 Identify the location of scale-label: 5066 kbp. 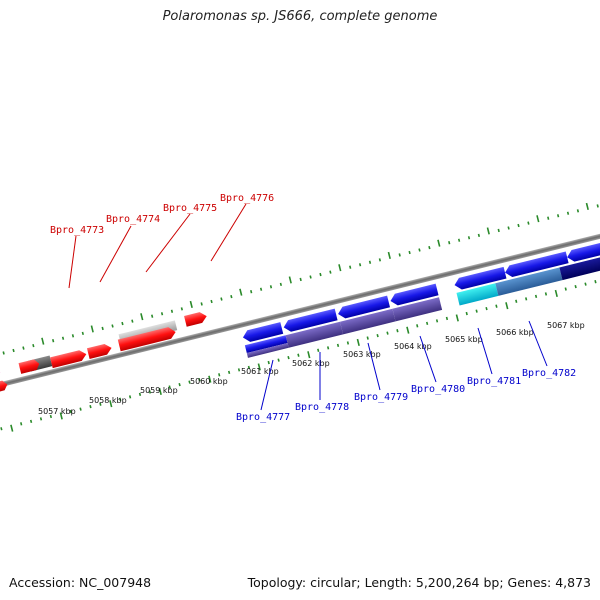
(515, 332).